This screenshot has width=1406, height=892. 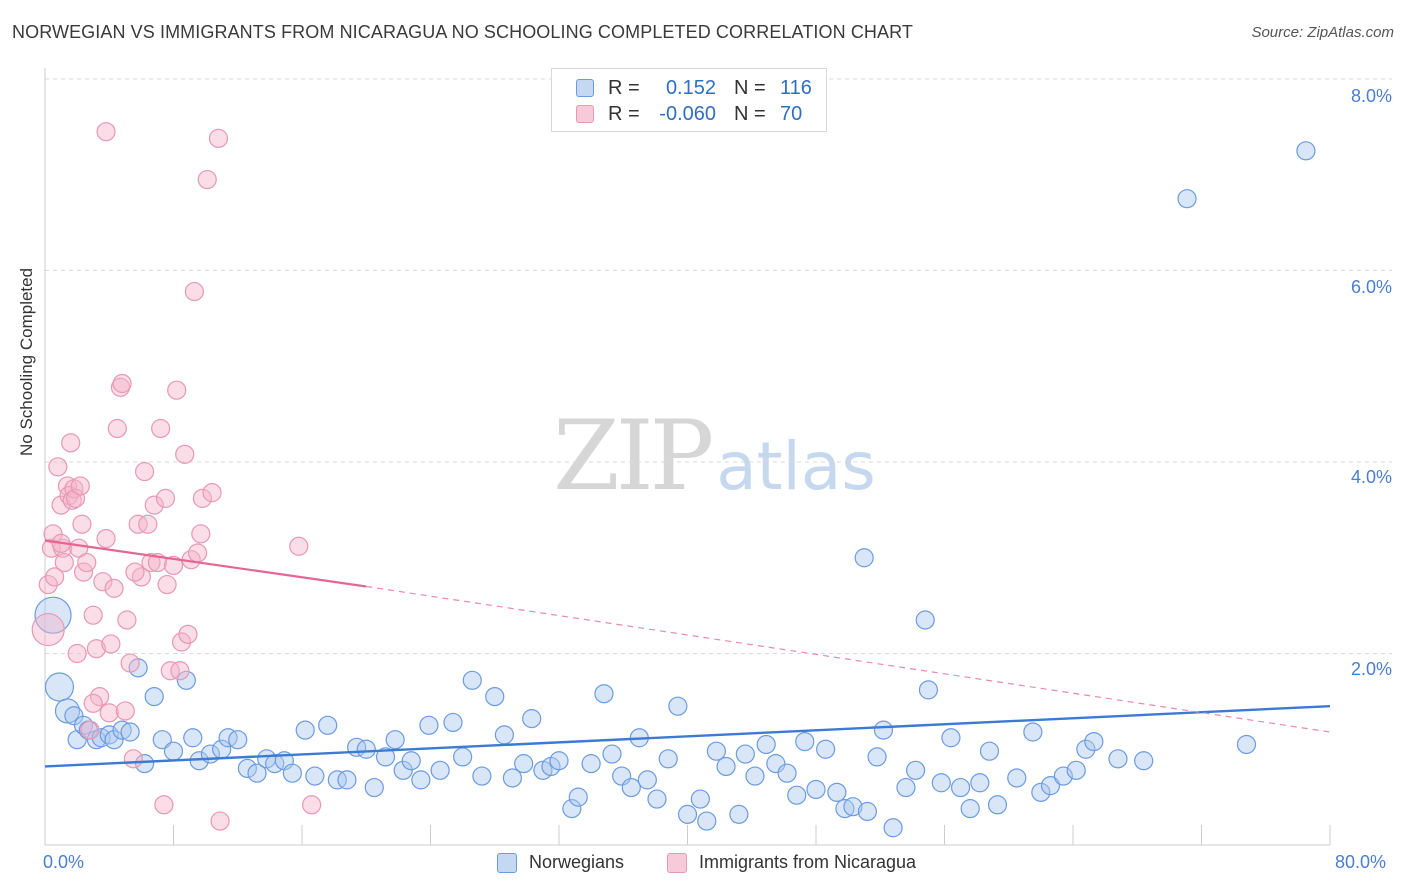 What do you see at coordinates (64, 862) in the screenshot?
I see `x-tick-label: 0.0%` at bounding box center [64, 862].